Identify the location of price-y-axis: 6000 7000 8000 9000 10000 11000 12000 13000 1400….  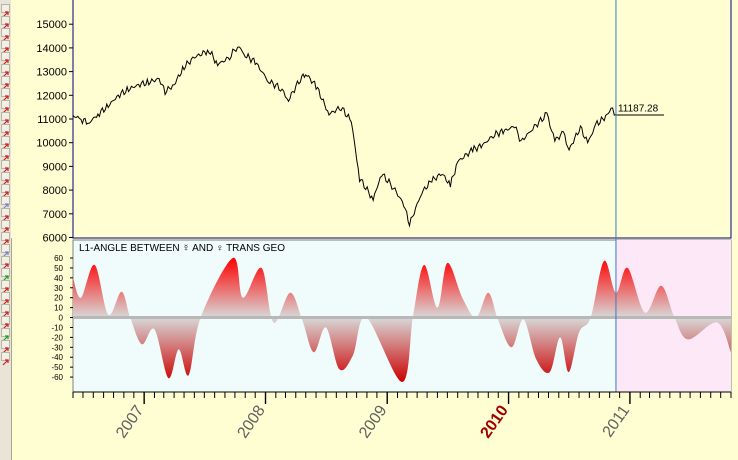
(54, 132).